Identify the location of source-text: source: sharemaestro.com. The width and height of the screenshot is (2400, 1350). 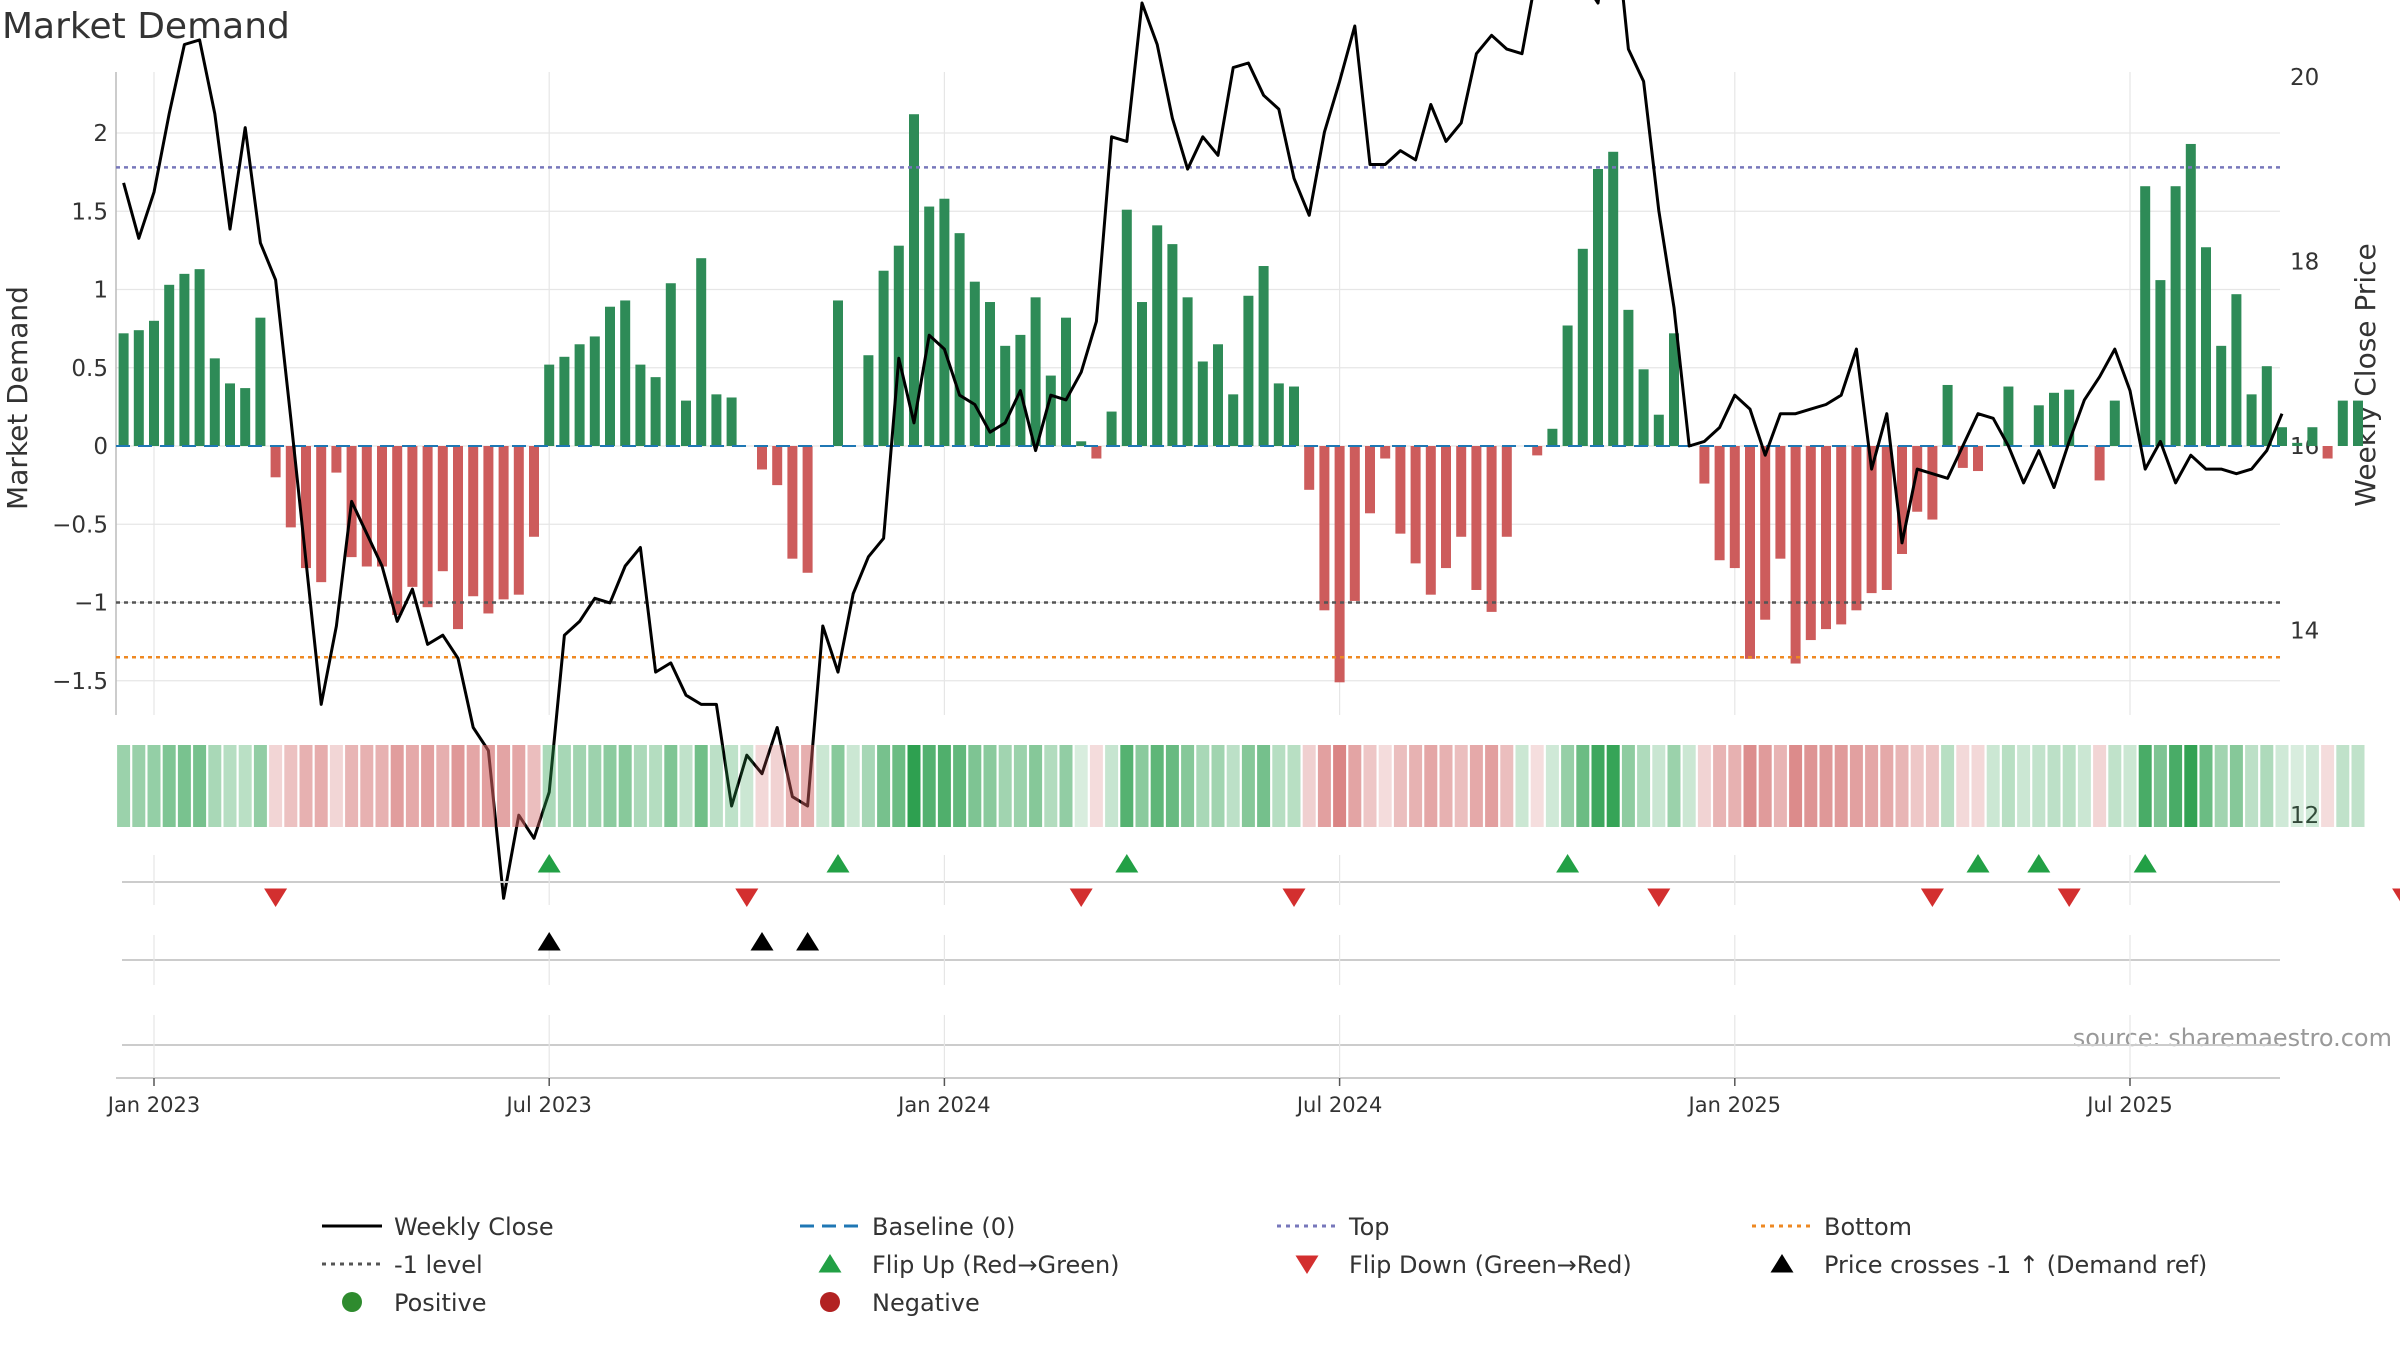
(2232, 1038).